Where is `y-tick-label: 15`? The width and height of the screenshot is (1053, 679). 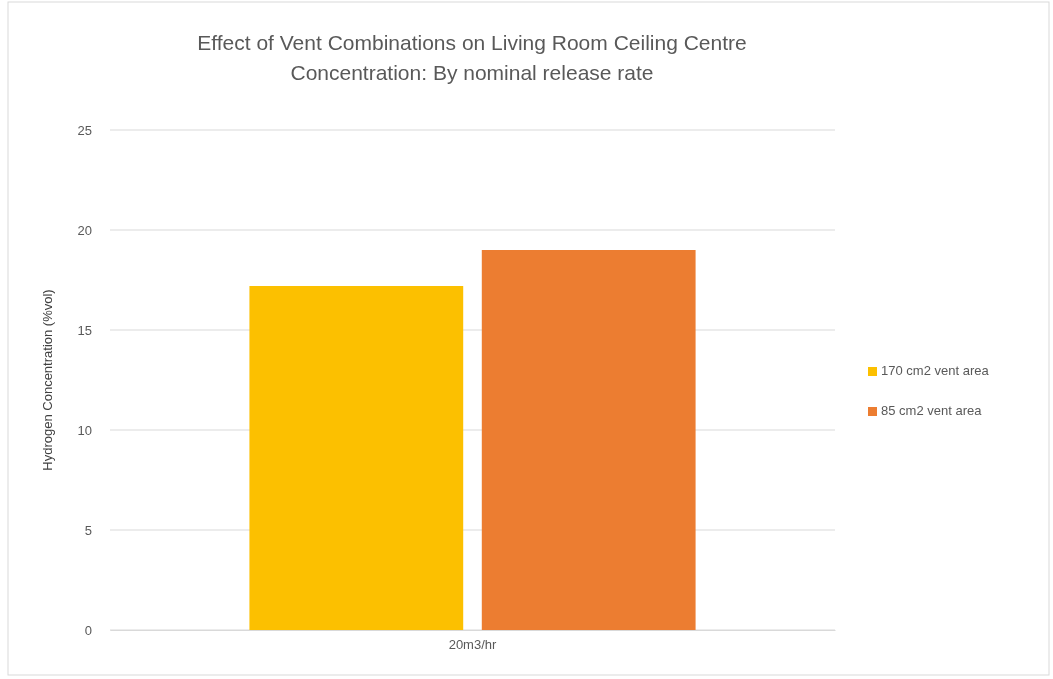
y-tick-label: 15 is located at coordinates (84, 330).